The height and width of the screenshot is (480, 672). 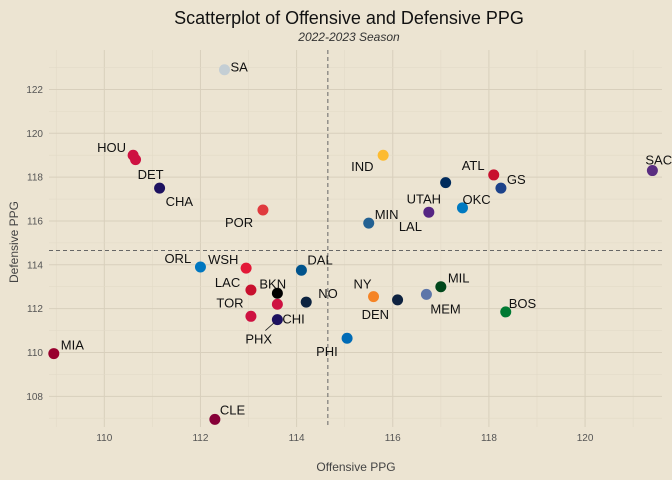 I want to click on x-tick-label: 114, so click(x=297, y=438).